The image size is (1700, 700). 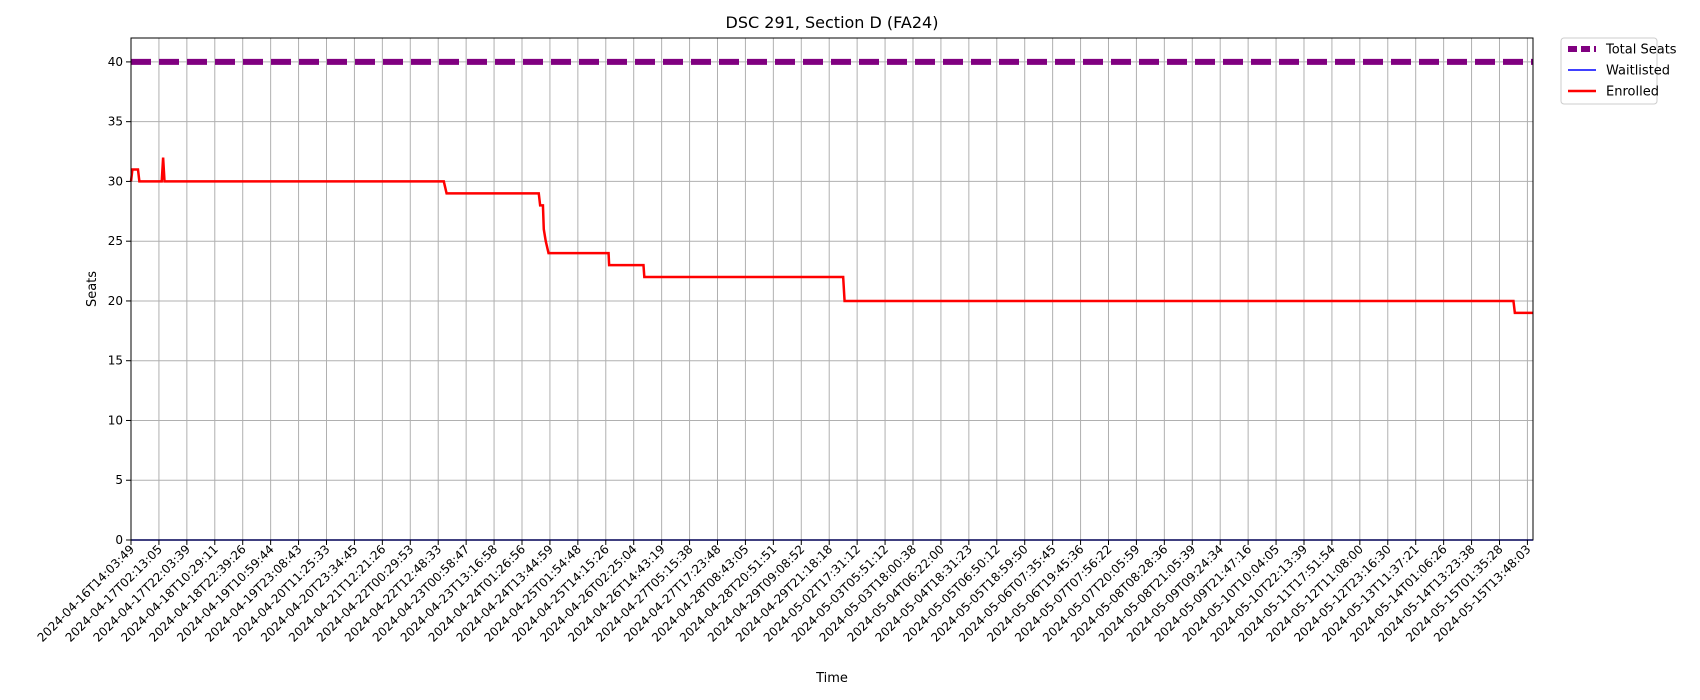 What do you see at coordinates (1638, 71) in the screenshot?
I see `legend-label: Waitlisted` at bounding box center [1638, 71].